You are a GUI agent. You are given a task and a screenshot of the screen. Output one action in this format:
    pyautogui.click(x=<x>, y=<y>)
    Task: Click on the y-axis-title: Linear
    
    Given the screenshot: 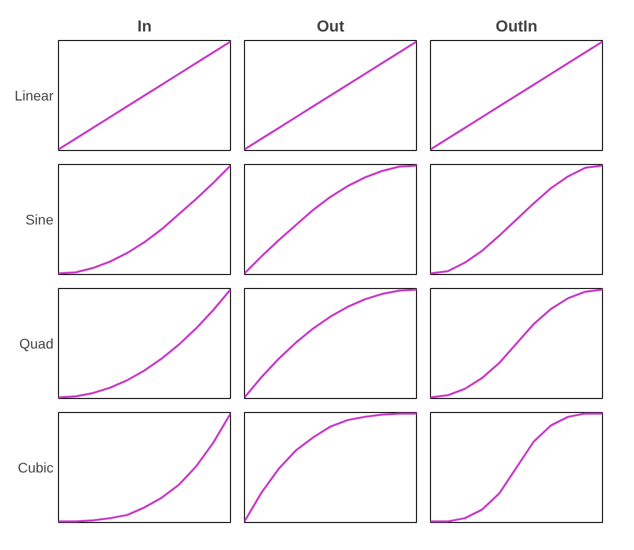 What is the action you would take?
    pyautogui.click(x=34, y=96)
    